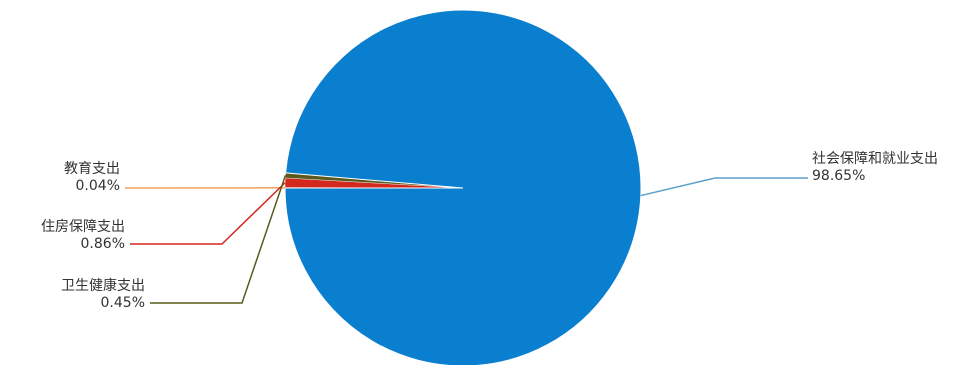 The height and width of the screenshot is (365, 980). I want to click on slice-category-label: 教育支出, so click(92, 169).